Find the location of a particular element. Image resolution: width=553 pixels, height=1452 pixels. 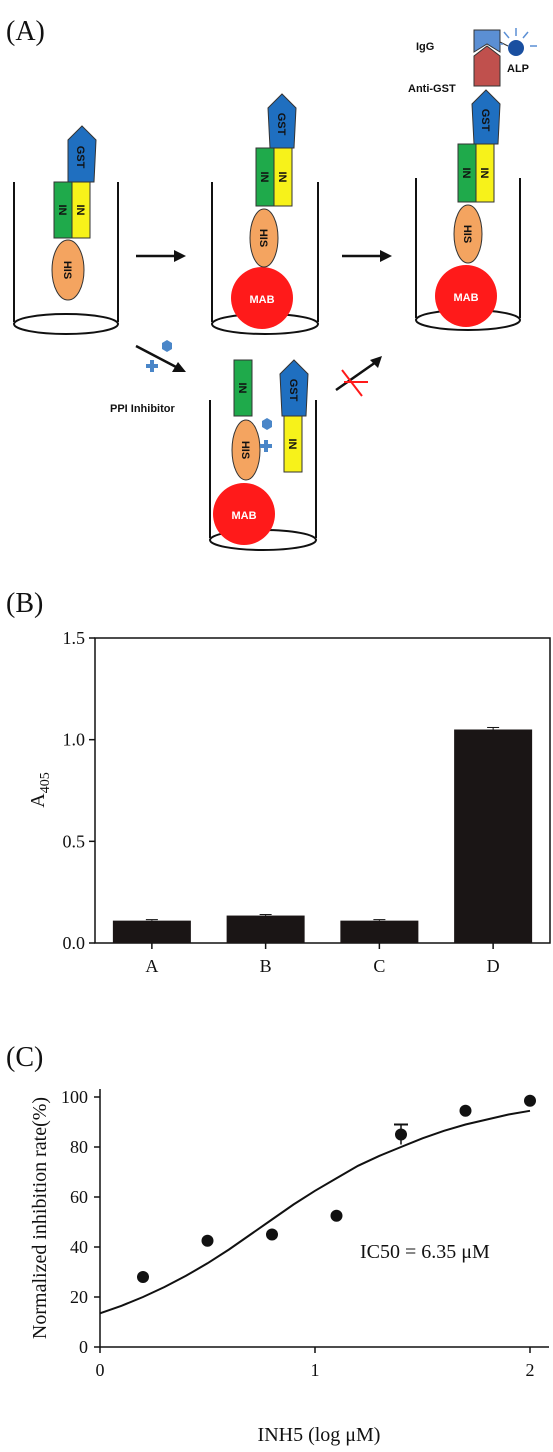

alp-enzyme is located at coordinates (516, 48).